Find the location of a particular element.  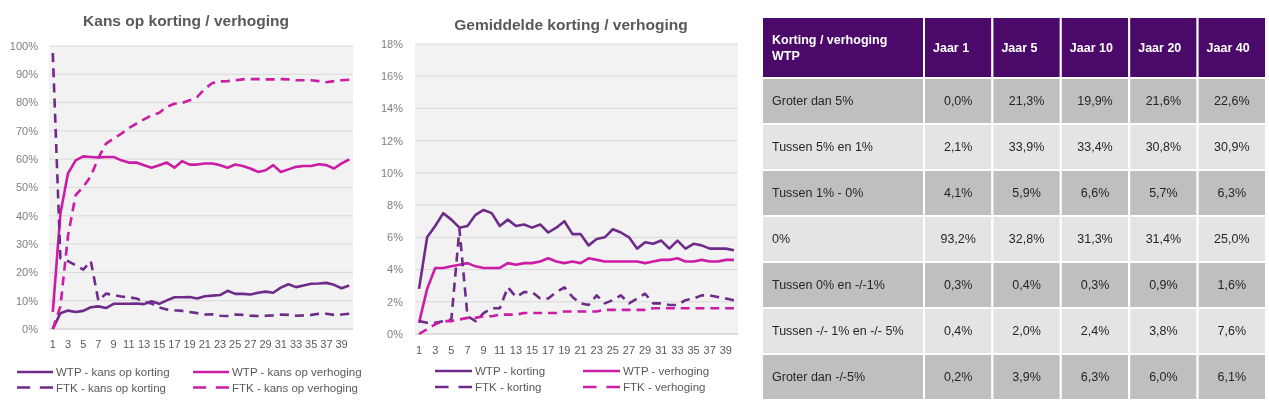

x-tick-label: 39 is located at coordinates (726, 350).